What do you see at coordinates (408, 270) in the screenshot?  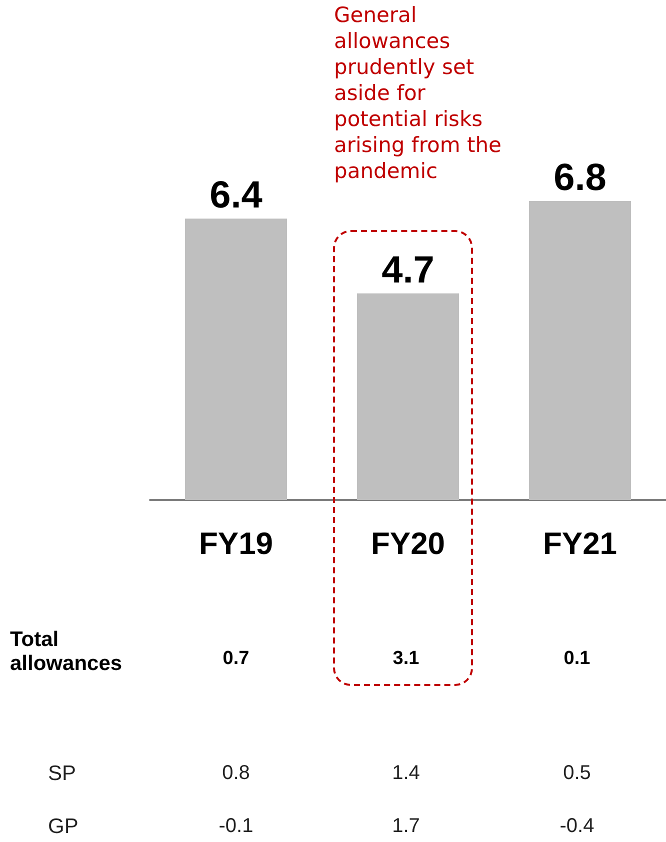 I see `data-label: 4.7` at bounding box center [408, 270].